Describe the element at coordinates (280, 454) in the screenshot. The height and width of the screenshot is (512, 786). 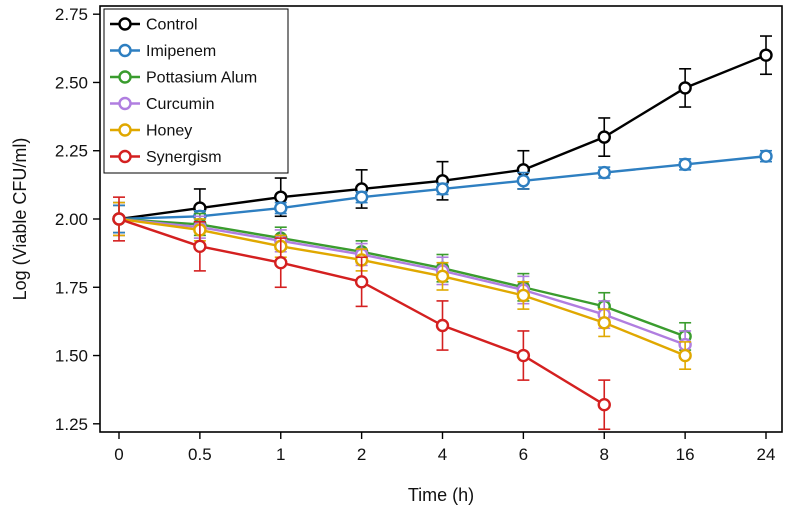
I see `x-tick-label: 1` at that location.